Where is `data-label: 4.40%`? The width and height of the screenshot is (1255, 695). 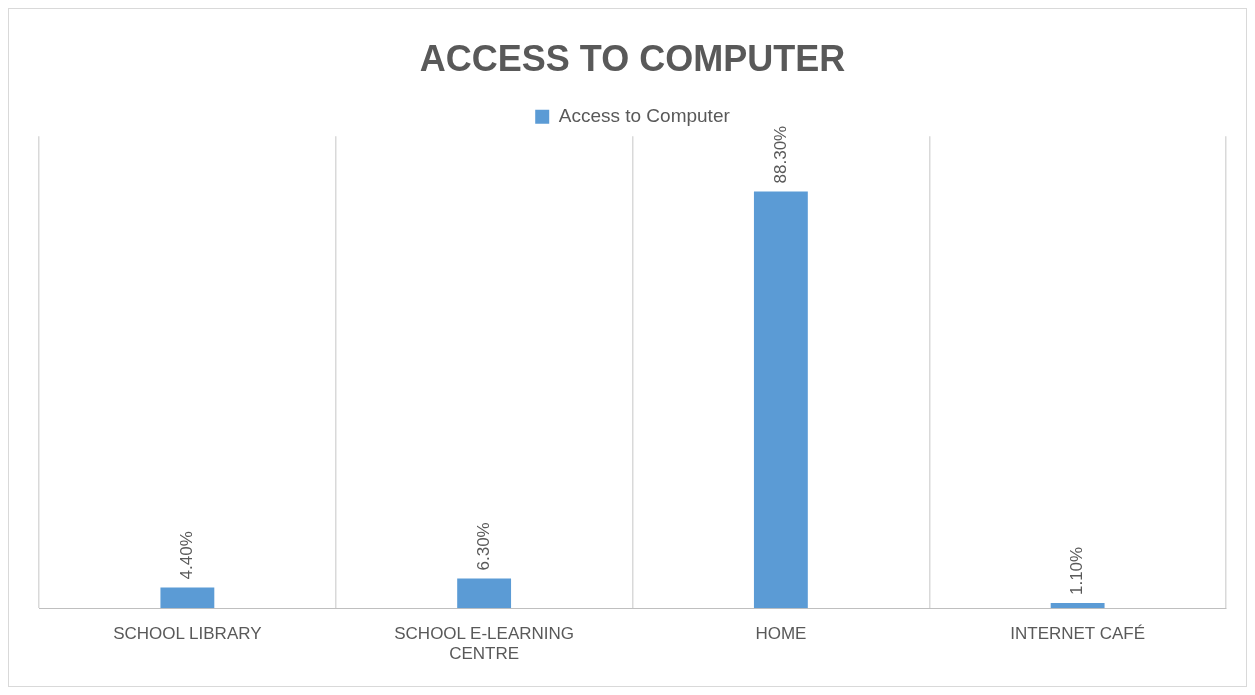
data-label: 4.40% is located at coordinates (187, 555).